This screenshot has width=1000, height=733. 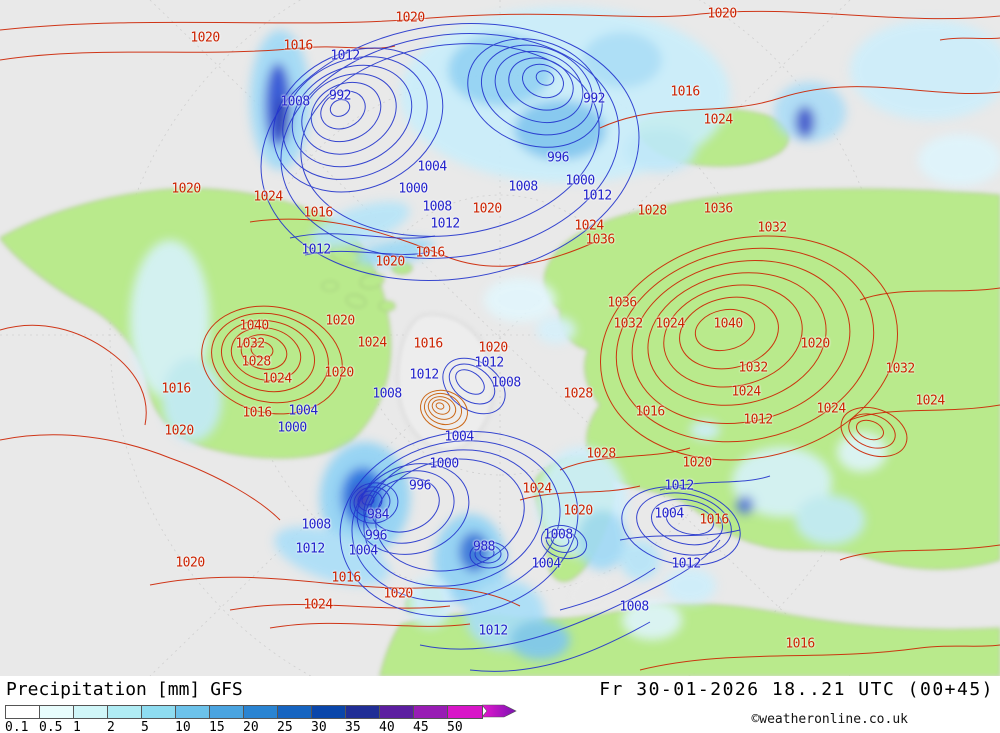 I want to click on pressure-label: 988, so click(x=484, y=547).